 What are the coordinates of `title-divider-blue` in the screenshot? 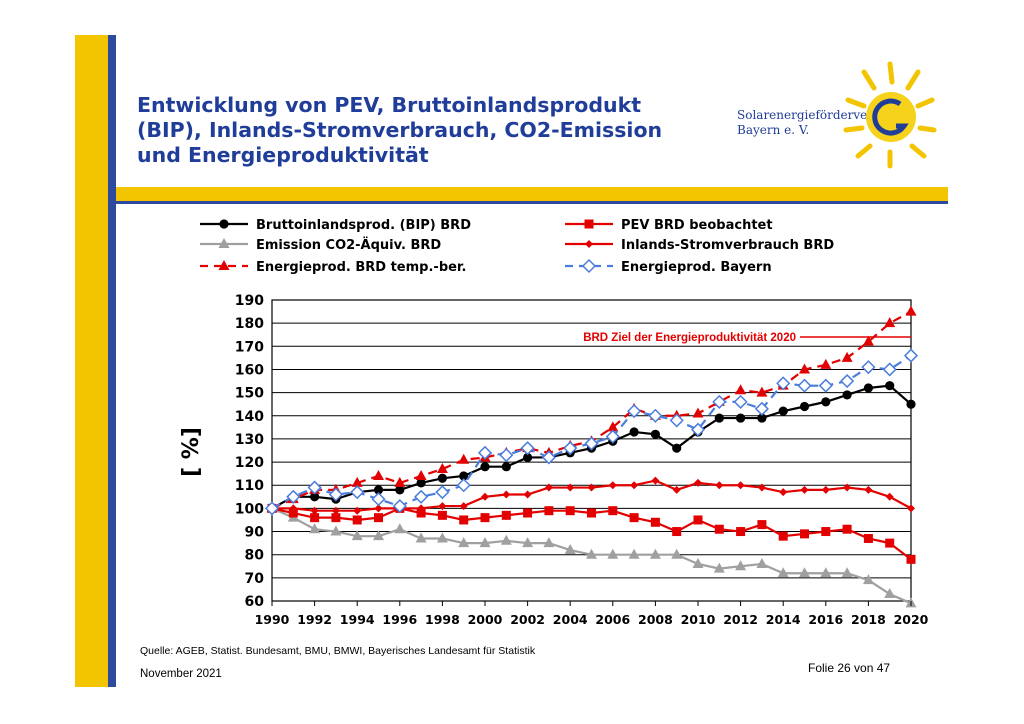 It's located at (532, 202).